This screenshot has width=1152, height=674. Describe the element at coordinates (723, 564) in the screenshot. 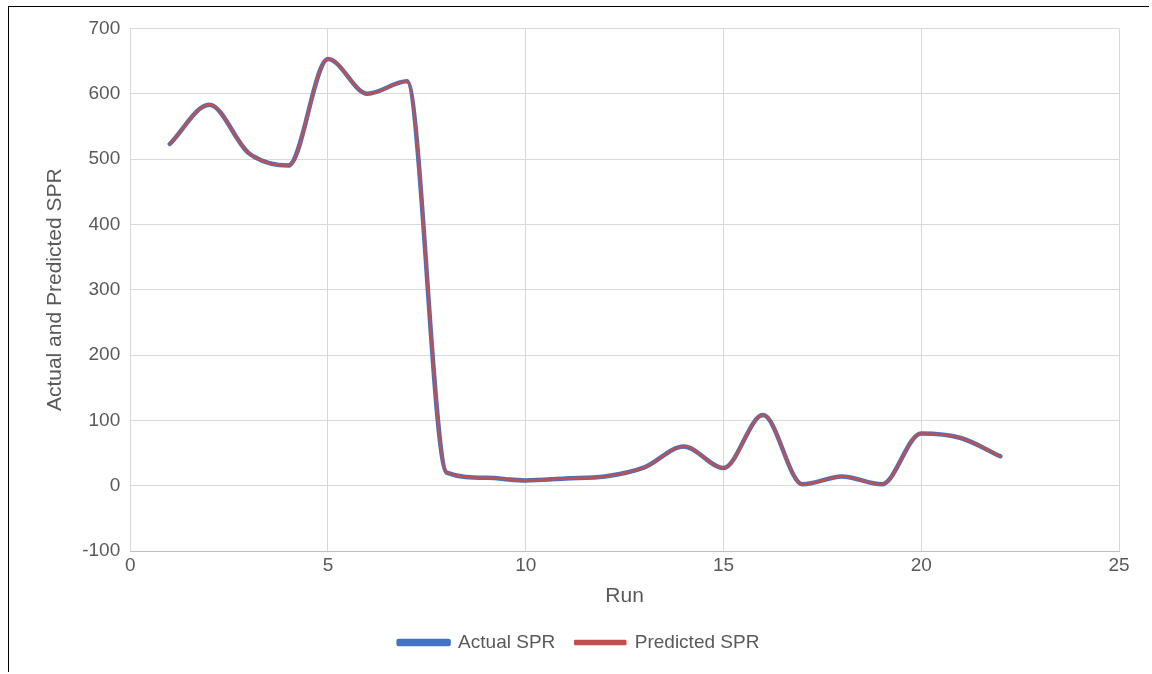

I see `x-tick-label: 15` at that location.